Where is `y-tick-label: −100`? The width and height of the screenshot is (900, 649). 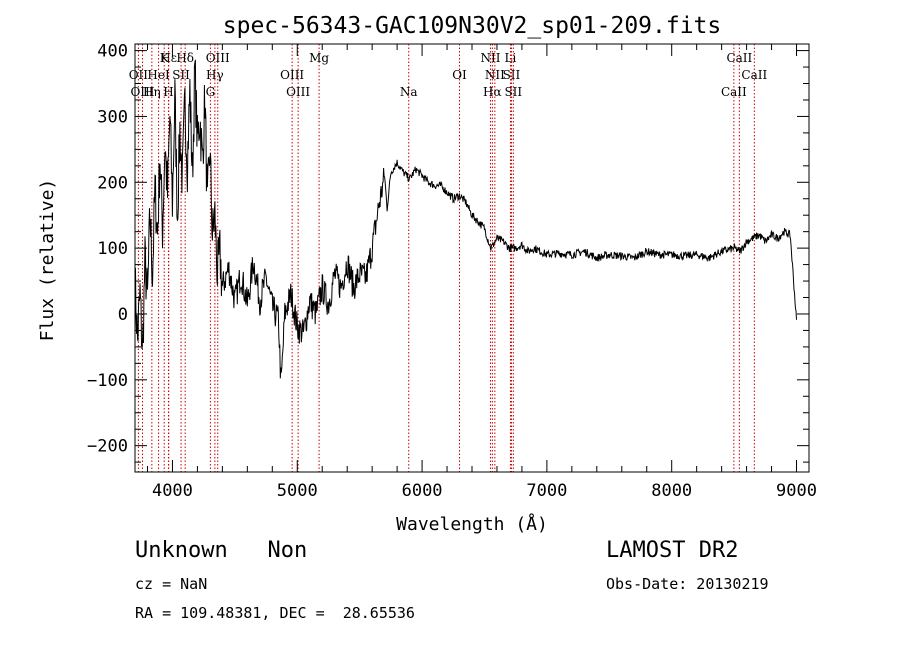 y-tick-label: −100 is located at coordinates (107, 381).